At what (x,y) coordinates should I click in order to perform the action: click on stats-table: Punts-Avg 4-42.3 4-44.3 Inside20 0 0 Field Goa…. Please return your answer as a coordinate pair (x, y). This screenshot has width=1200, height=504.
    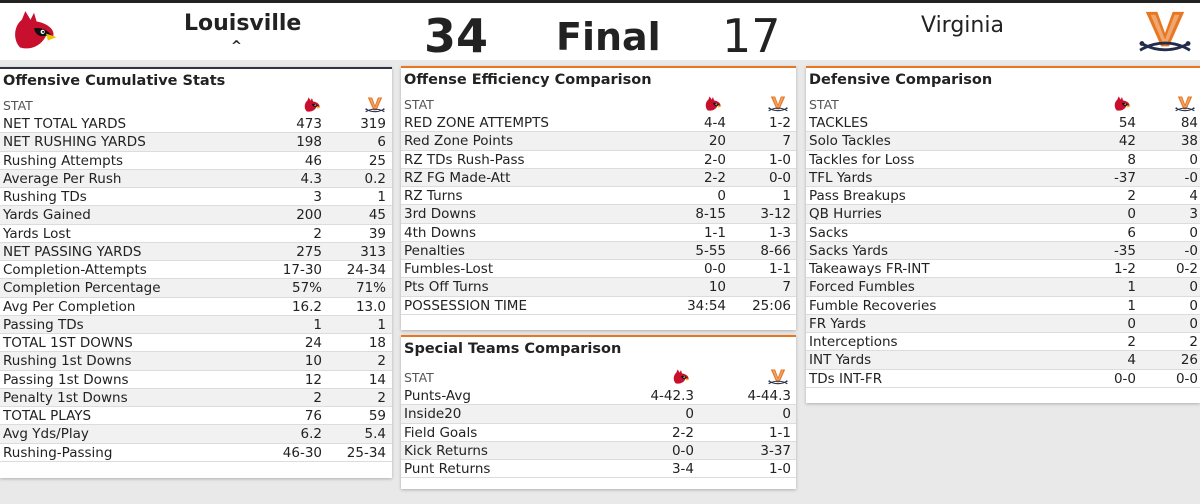
    Looking at the image, I should click on (598, 433).